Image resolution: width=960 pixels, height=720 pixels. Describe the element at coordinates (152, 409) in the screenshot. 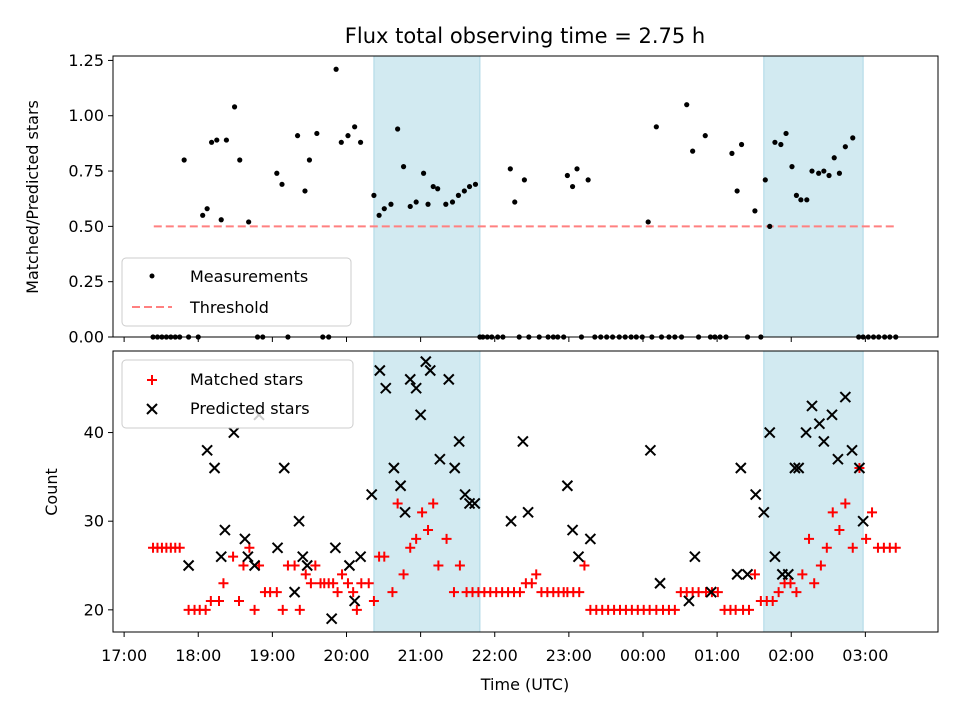

I see `legend-predicted-marker` at that location.